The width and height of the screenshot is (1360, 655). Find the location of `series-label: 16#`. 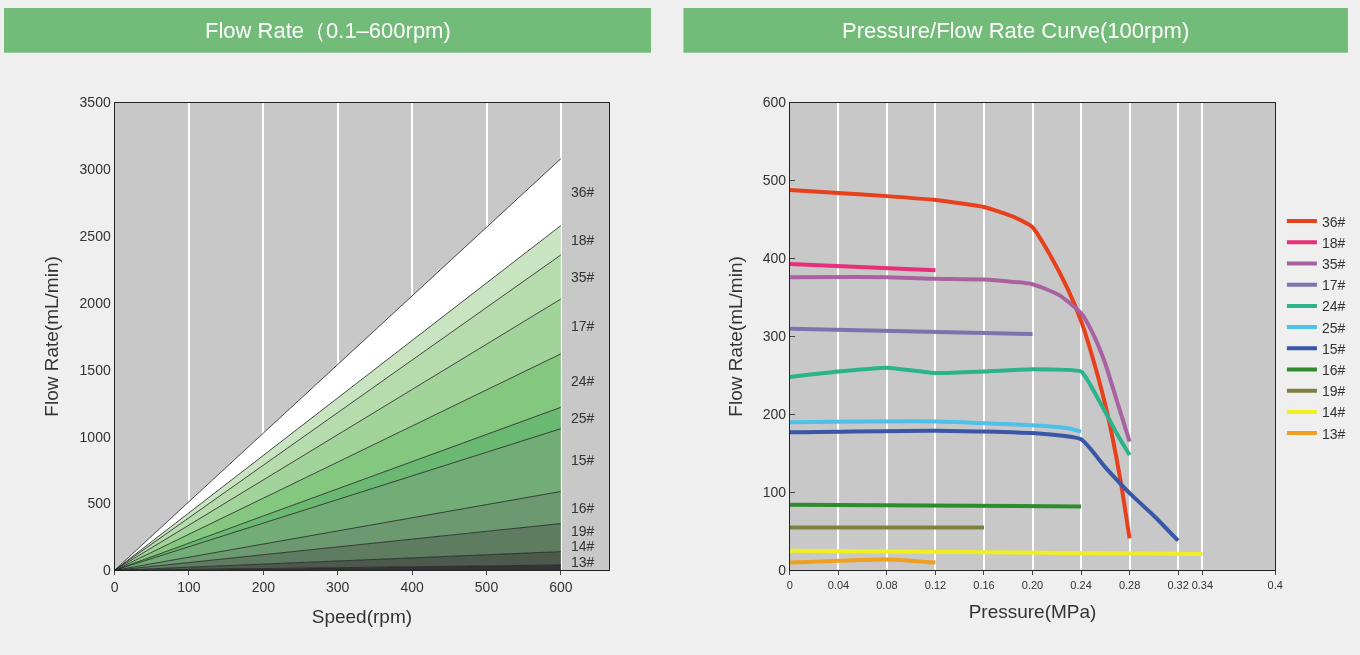

series-label: 16# is located at coordinates (583, 508).